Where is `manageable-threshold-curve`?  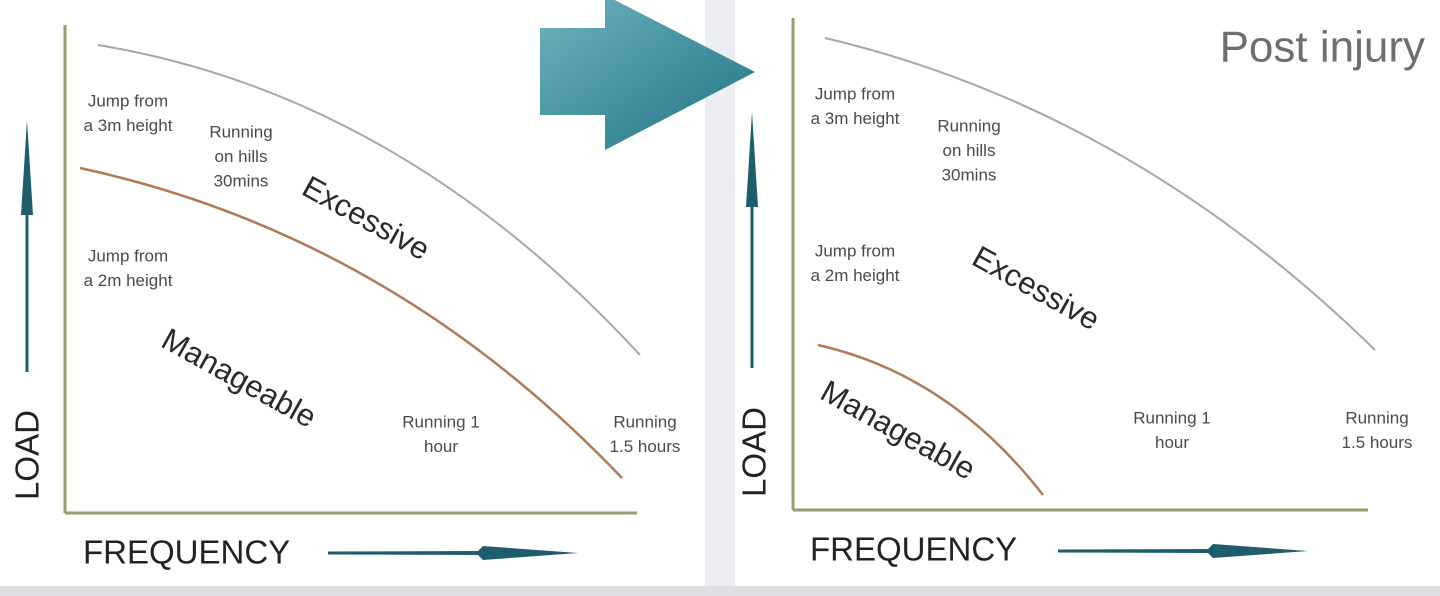 manageable-threshold-curve is located at coordinates (930, 419).